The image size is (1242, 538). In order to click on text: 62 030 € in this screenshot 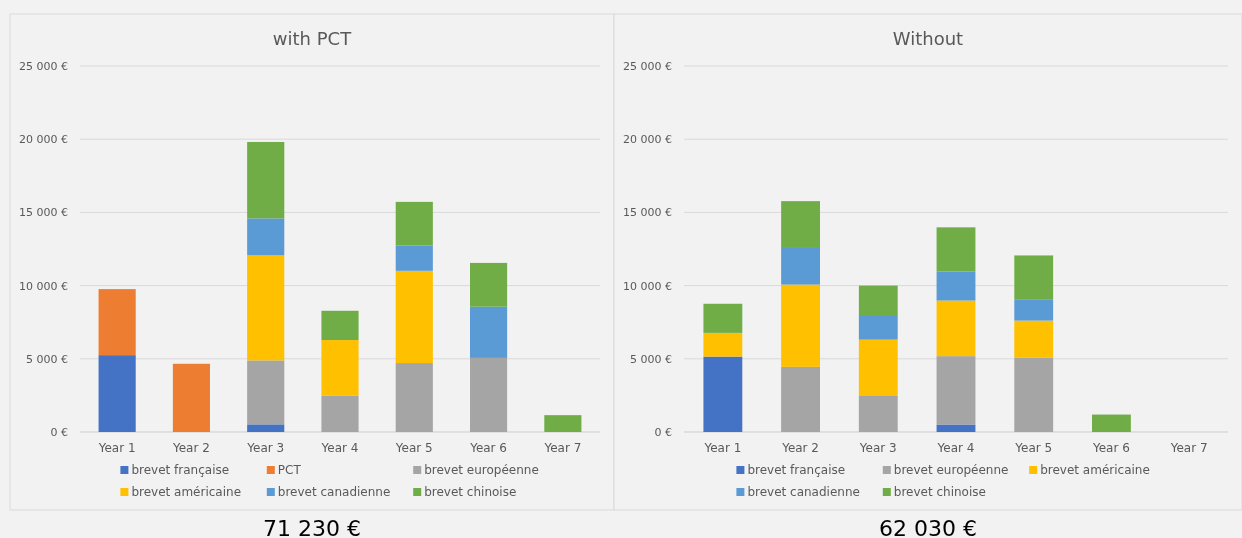, I will do `click(928, 527)`.